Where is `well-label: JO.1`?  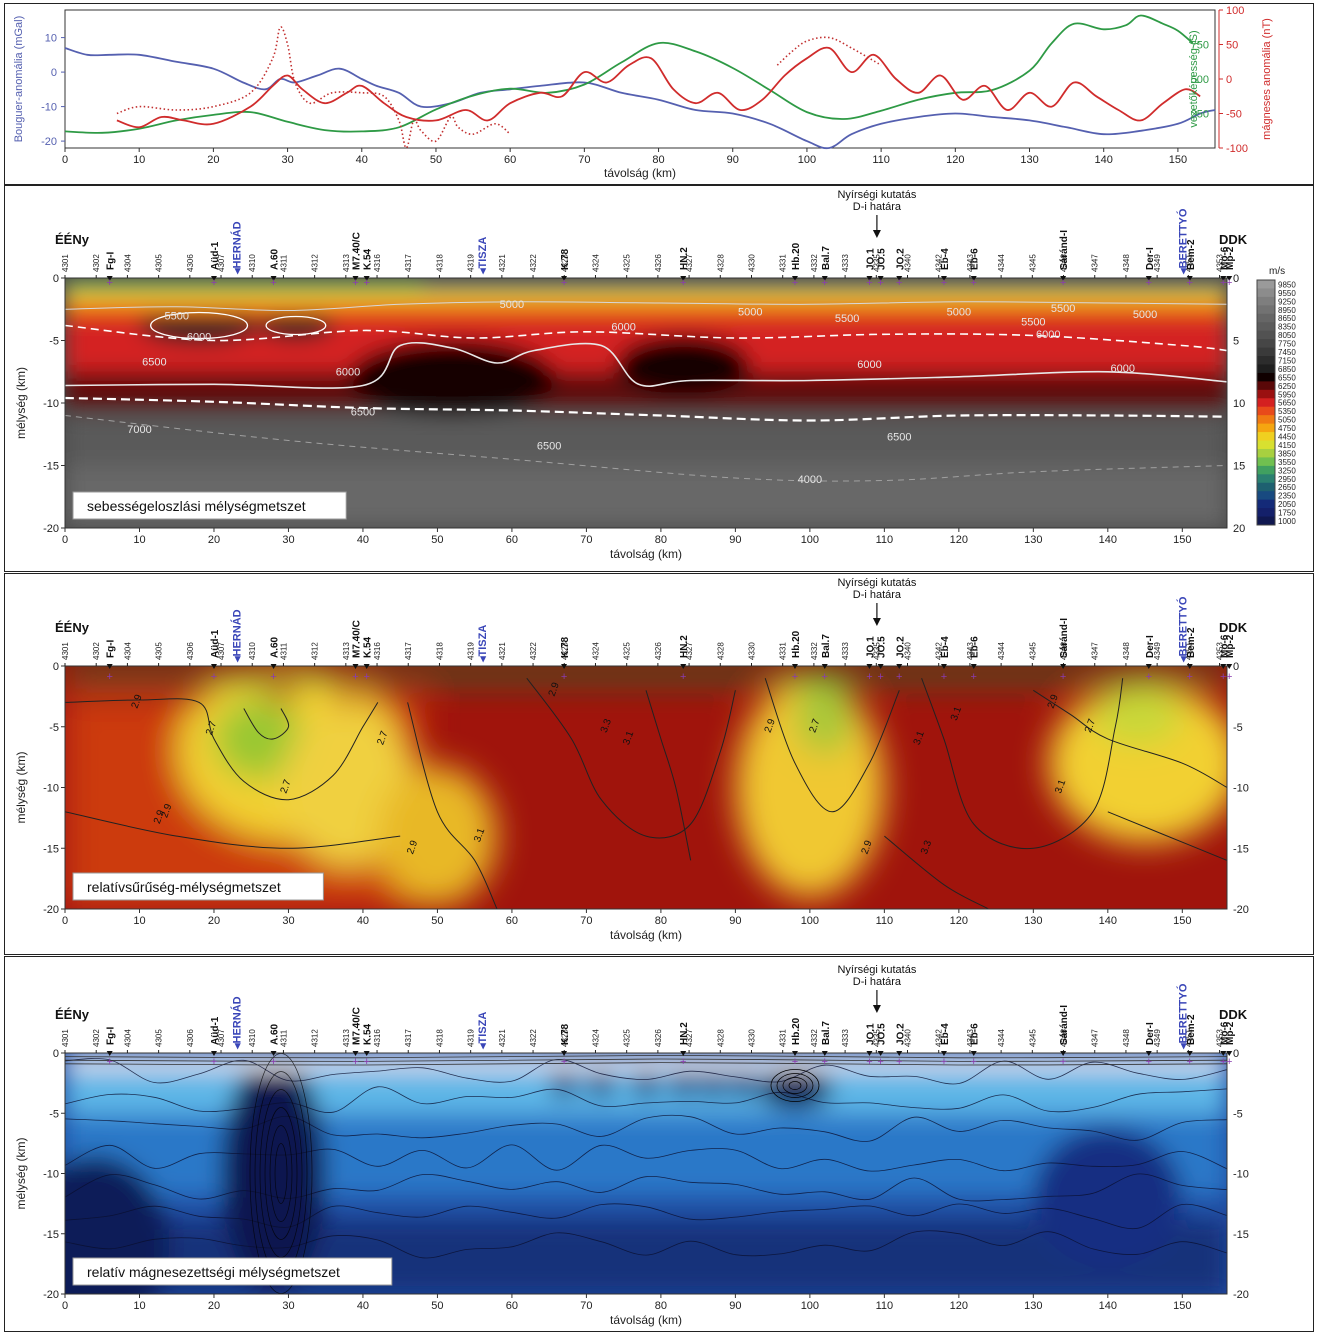
well-label: JO.1 is located at coordinates (870, 647).